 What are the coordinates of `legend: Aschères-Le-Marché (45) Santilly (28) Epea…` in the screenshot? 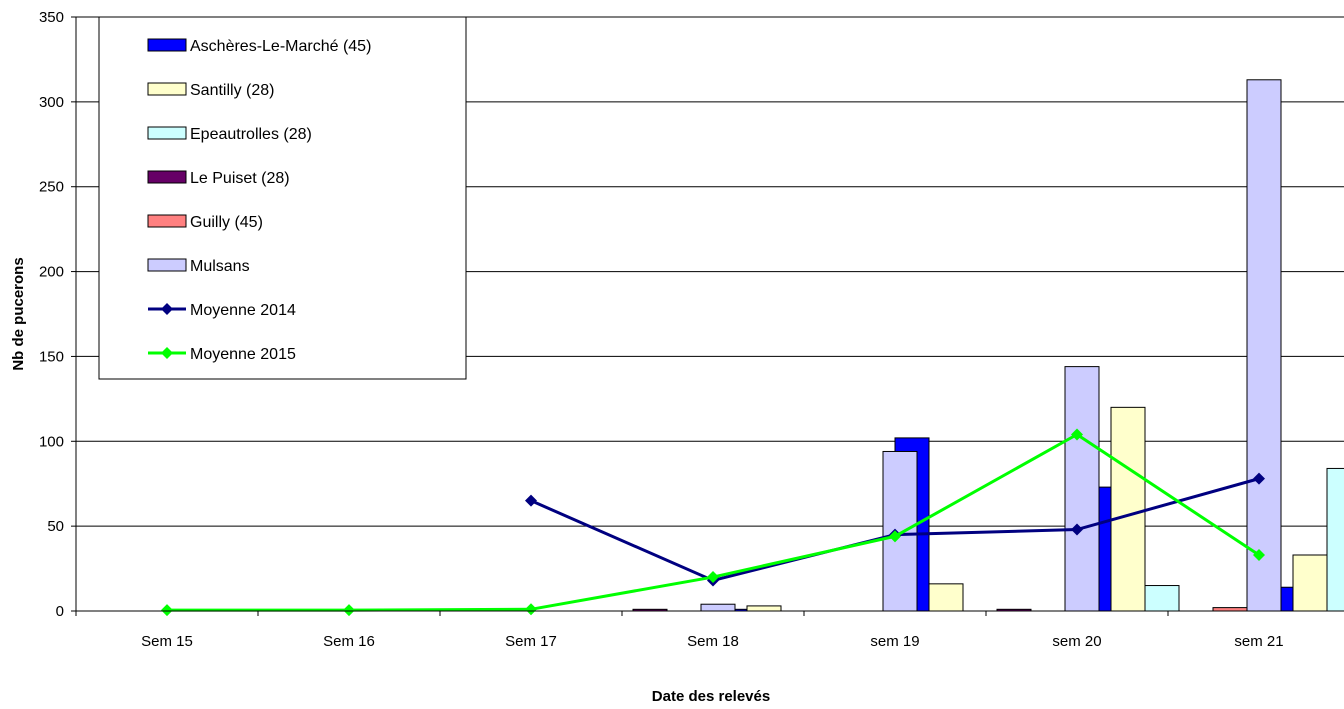 It's located at (282, 198).